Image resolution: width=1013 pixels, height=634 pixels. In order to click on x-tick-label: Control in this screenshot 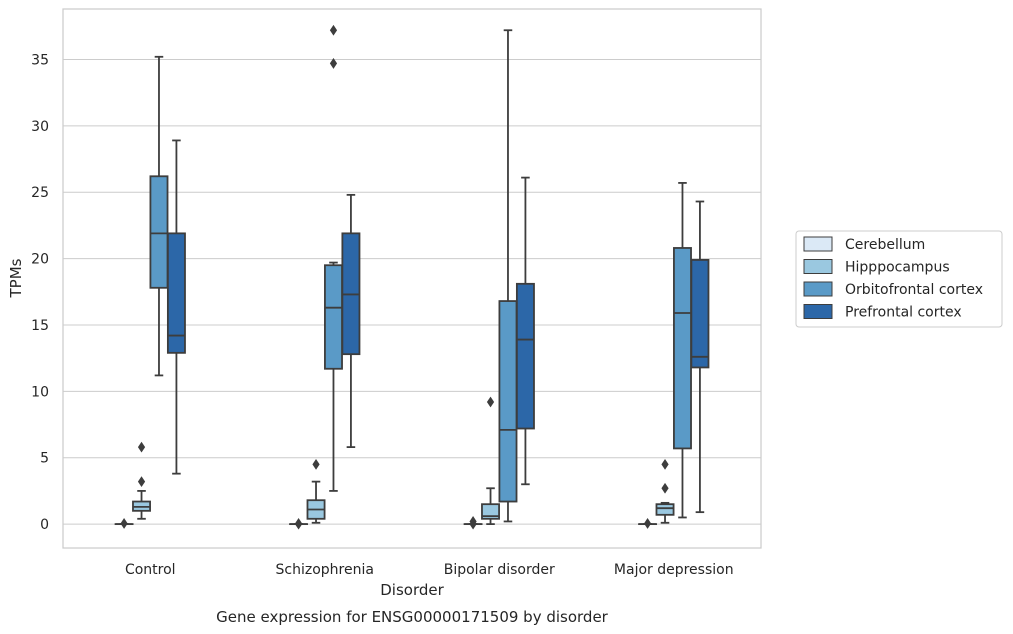, I will do `click(150, 570)`.